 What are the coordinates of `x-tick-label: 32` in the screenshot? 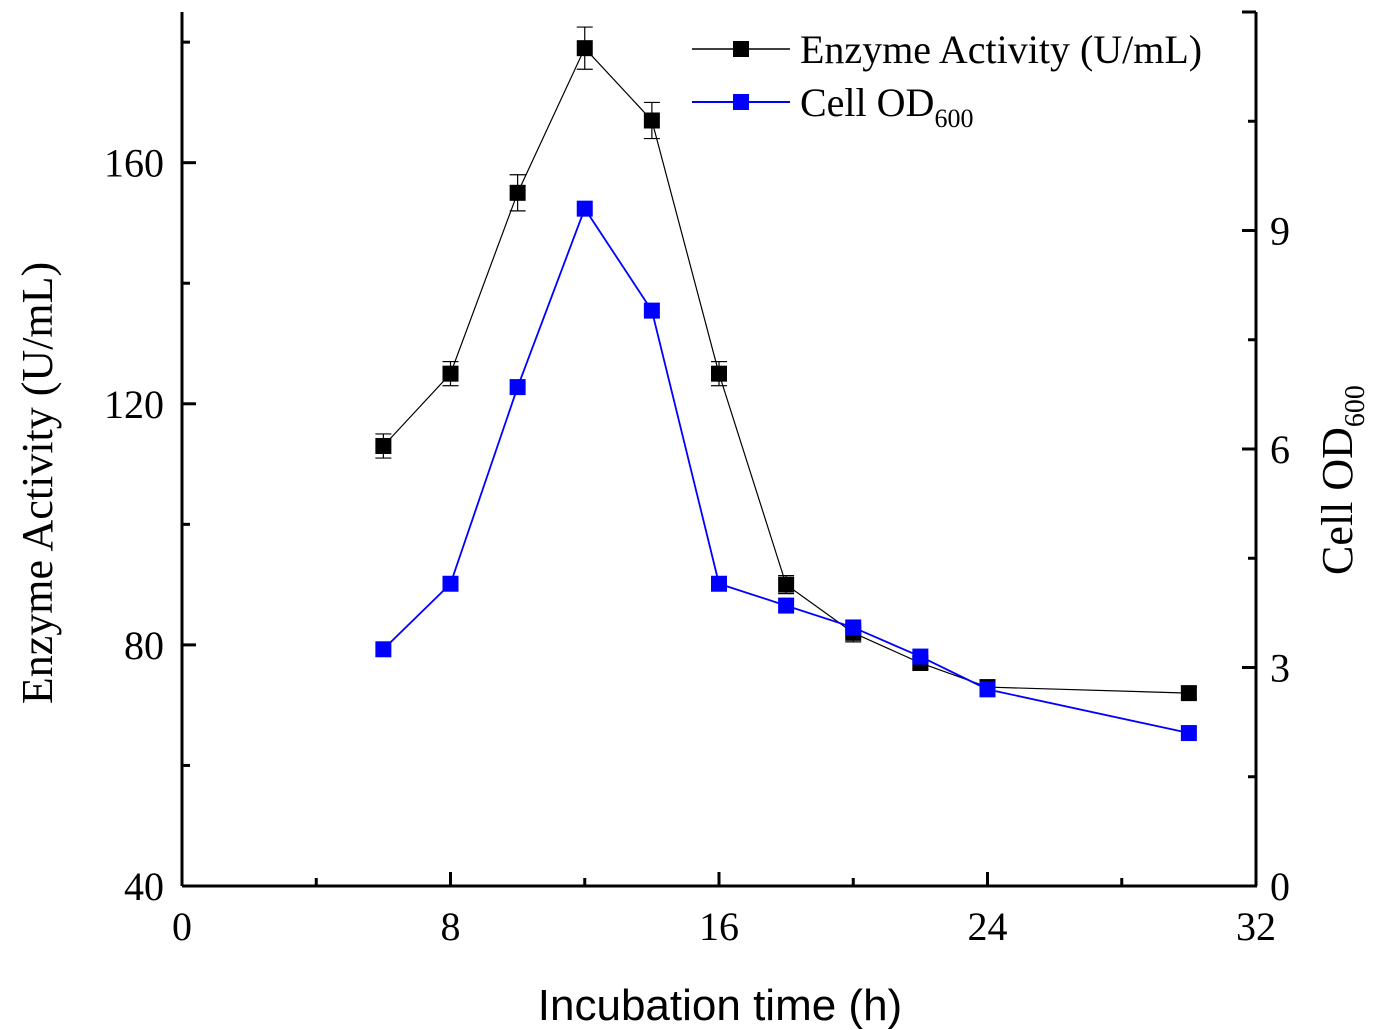 It's located at (1256, 926).